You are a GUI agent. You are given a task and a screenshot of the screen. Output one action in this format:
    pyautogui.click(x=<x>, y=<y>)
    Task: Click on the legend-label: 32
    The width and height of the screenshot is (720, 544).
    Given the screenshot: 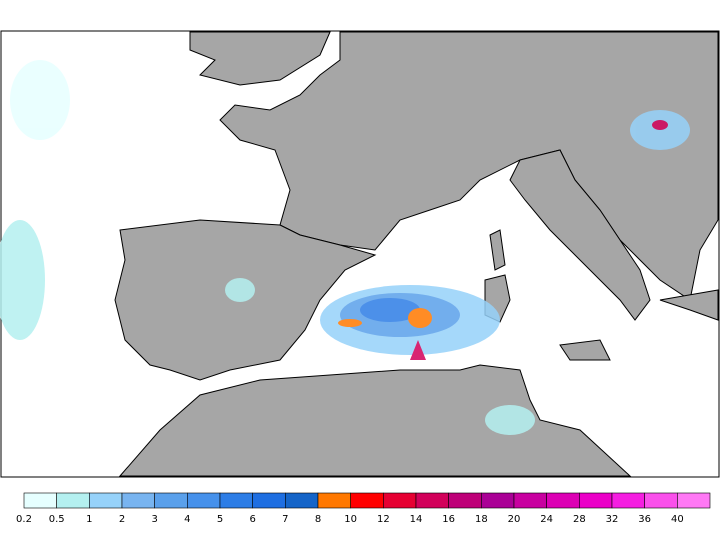 What is the action you would take?
    pyautogui.click(x=612, y=519)
    